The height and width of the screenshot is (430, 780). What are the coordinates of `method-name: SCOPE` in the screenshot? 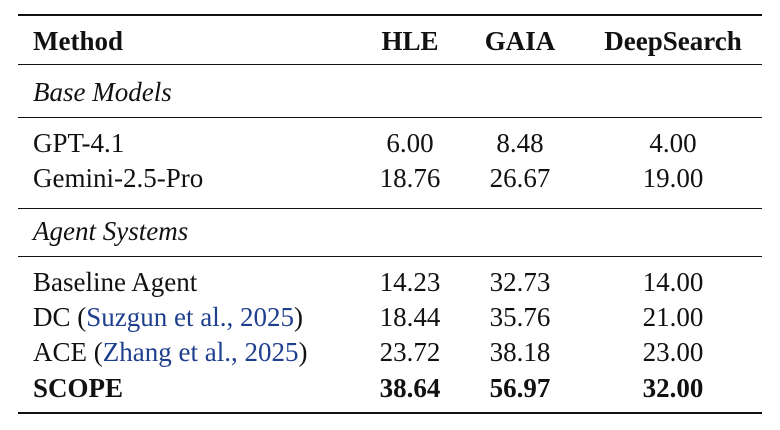 It's located at (78, 387).